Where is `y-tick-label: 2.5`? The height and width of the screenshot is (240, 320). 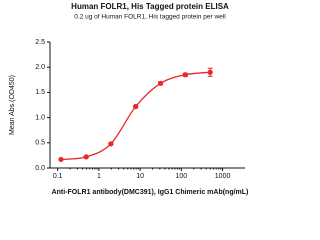
y-tick-label: 2.5 is located at coordinates (40, 42).